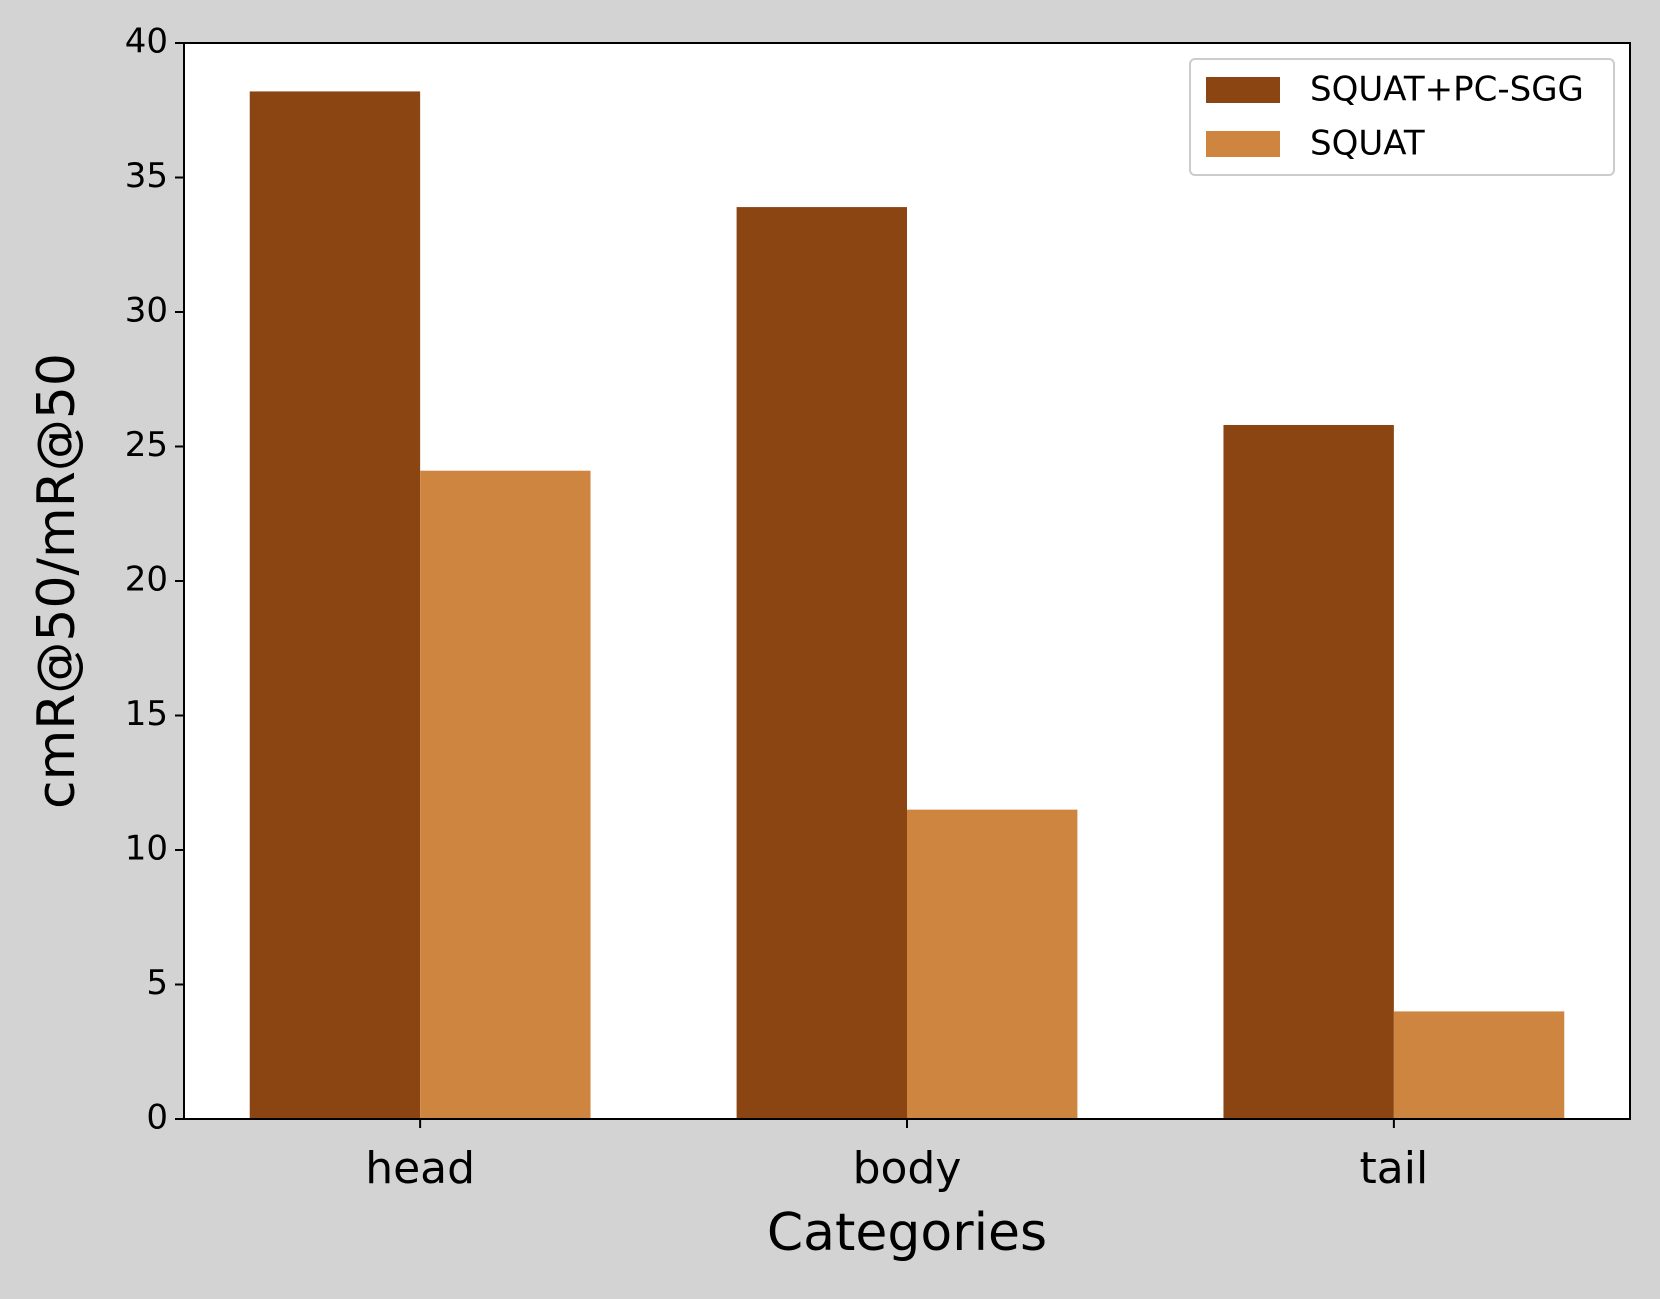 This screenshot has height=1299, width=1660. Describe the element at coordinates (1367, 144) in the screenshot. I see `legend-label: SQUAT` at that location.